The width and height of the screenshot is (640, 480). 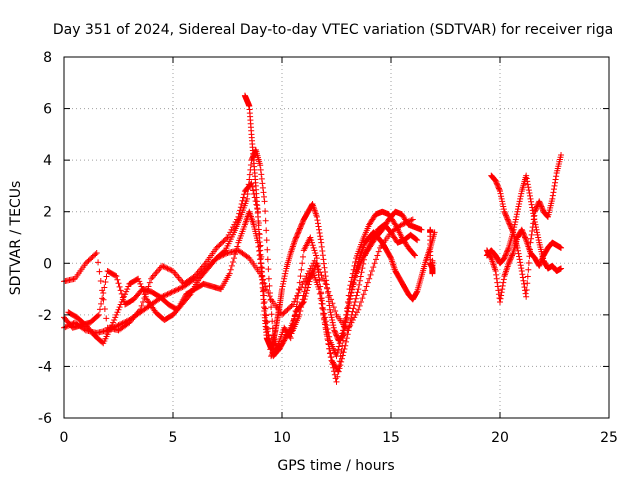 I want to click on x-tick-label: 10, so click(x=282, y=438).